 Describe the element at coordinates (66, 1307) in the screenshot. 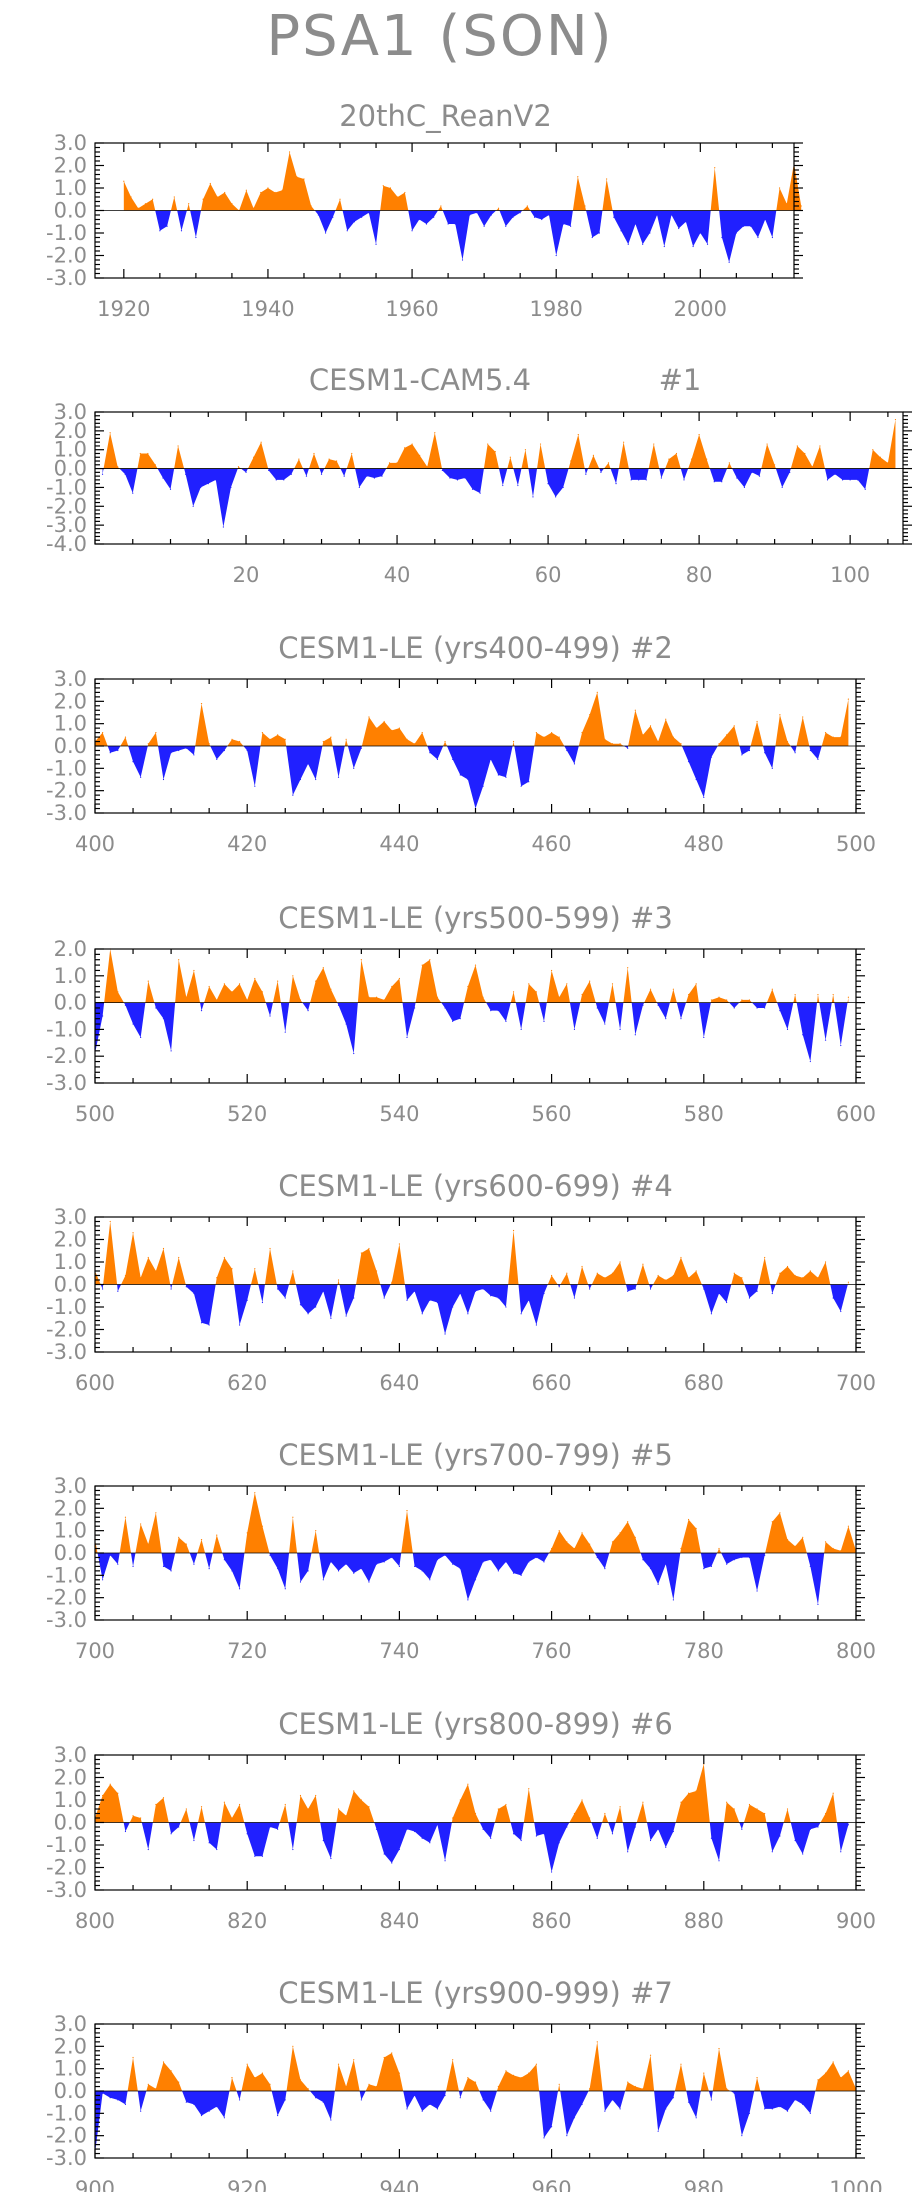

I see `y-tick-label: -1.0` at that location.